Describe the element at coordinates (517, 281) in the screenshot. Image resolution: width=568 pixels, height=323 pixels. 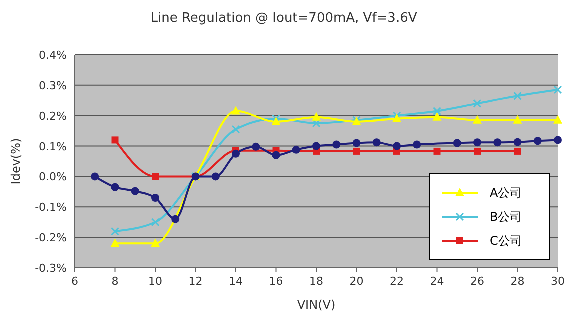
I see `x-tick-label: 28` at that location.